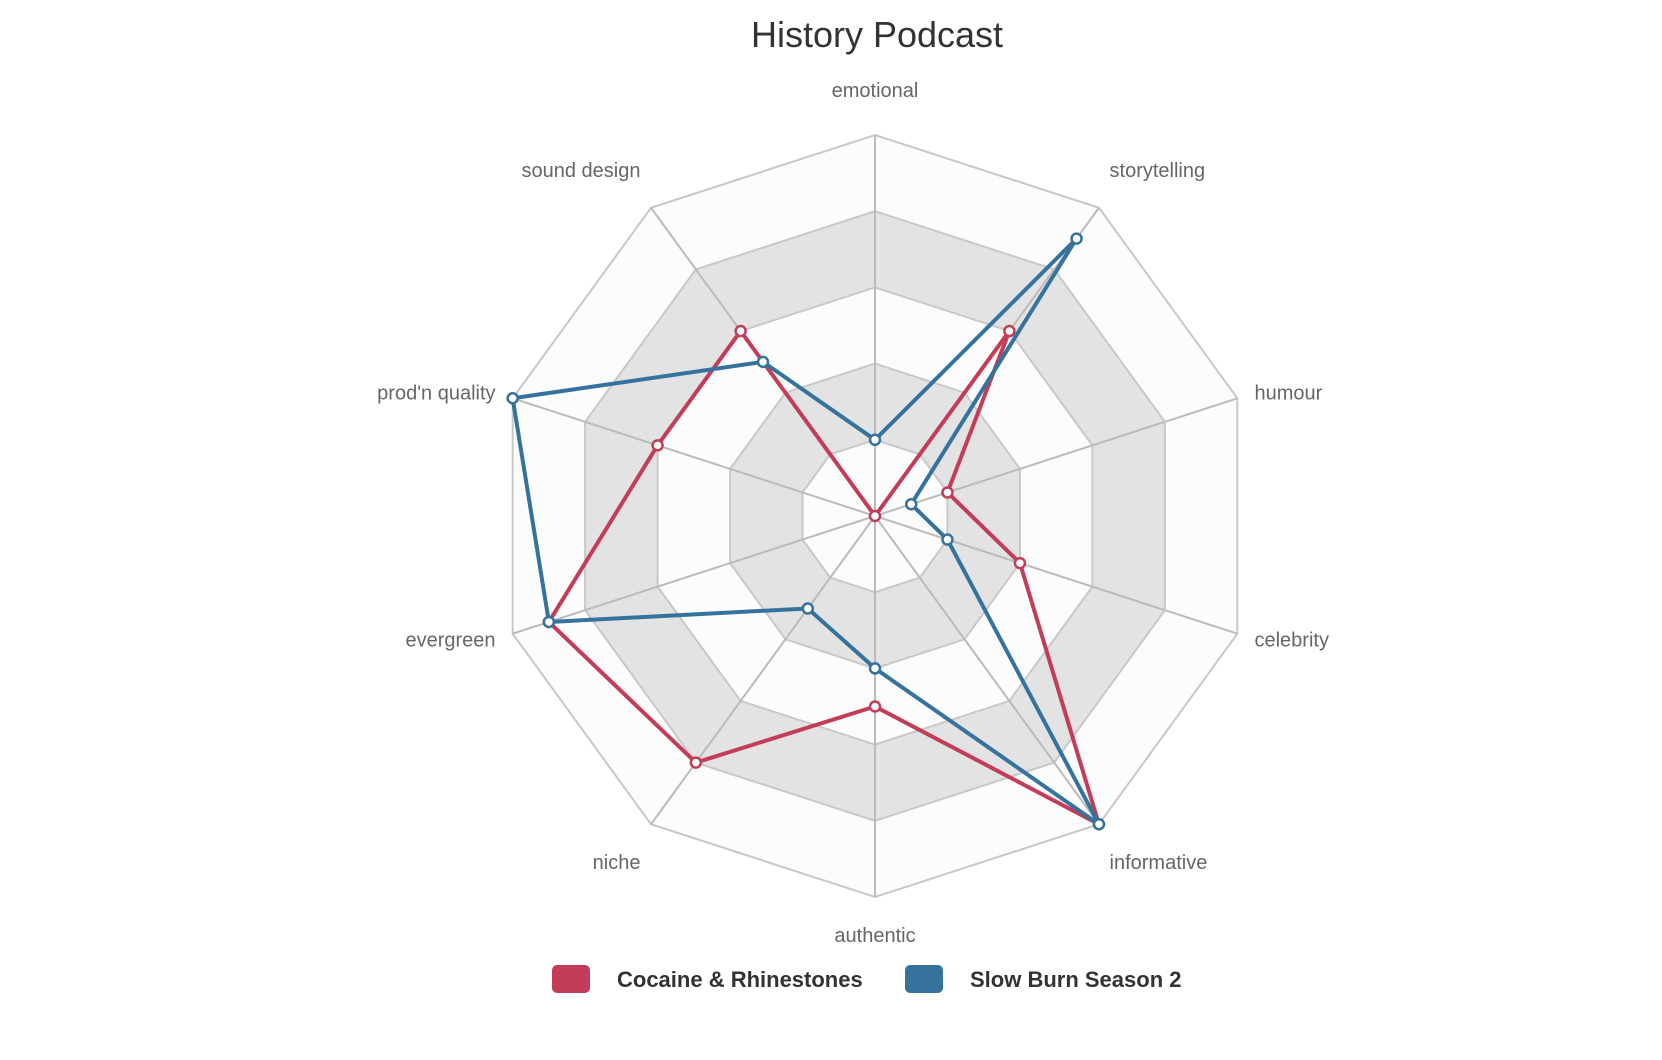  What do you see at coordinates (1291, 640) in the screenshot?
I see `axis-label: celebrity` at bounding box center [1291, 640].